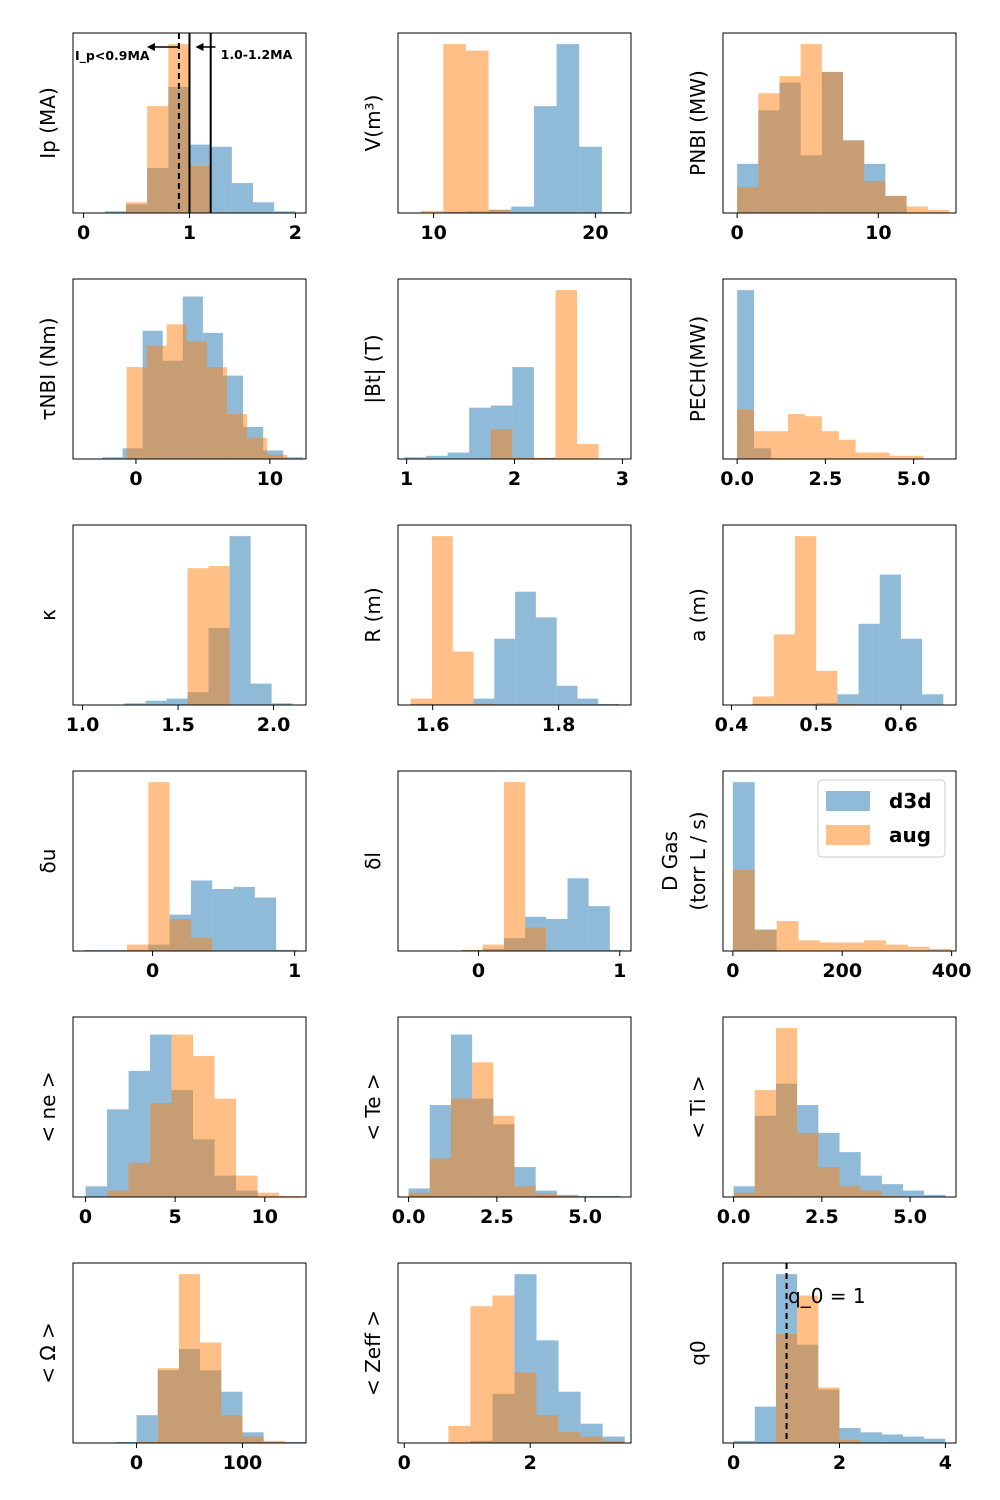 The height and width of the screenshot is (1500, 1000). What do you see at coordinates (595, 233) in the screenshot?
I see `x-tick-label: 20` at bounding box center [595, 233].